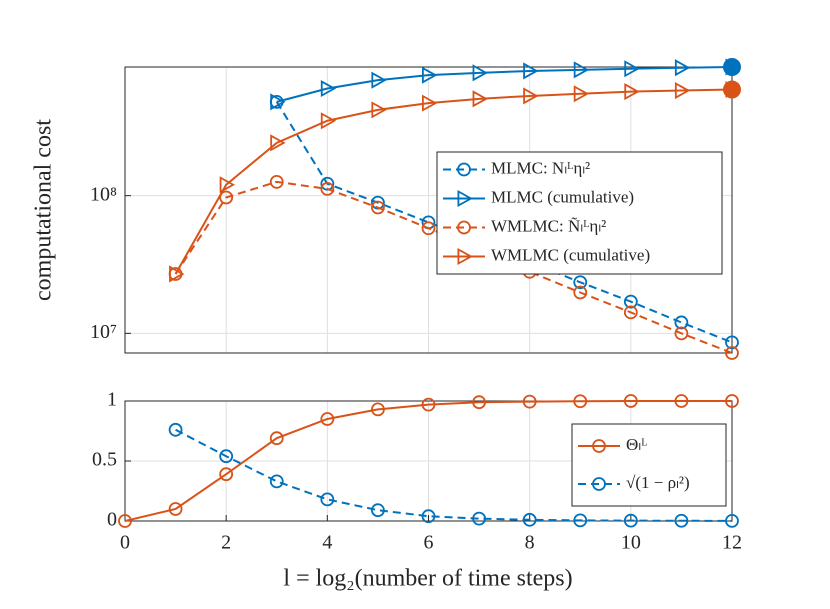  Describe the element at coordinates (44, 210) in the screenshot. I see `y-axis-label: computational cost` at that location.